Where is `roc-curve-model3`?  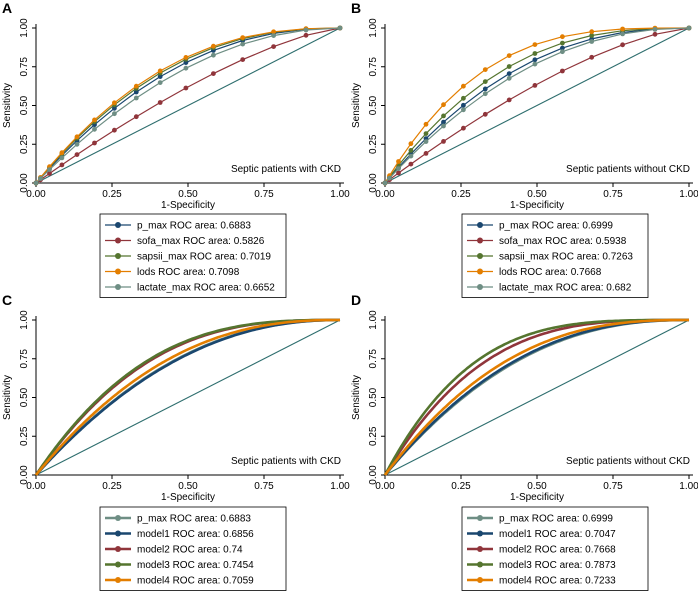
roc-curve-model3 is located at coordinates (536, 397).